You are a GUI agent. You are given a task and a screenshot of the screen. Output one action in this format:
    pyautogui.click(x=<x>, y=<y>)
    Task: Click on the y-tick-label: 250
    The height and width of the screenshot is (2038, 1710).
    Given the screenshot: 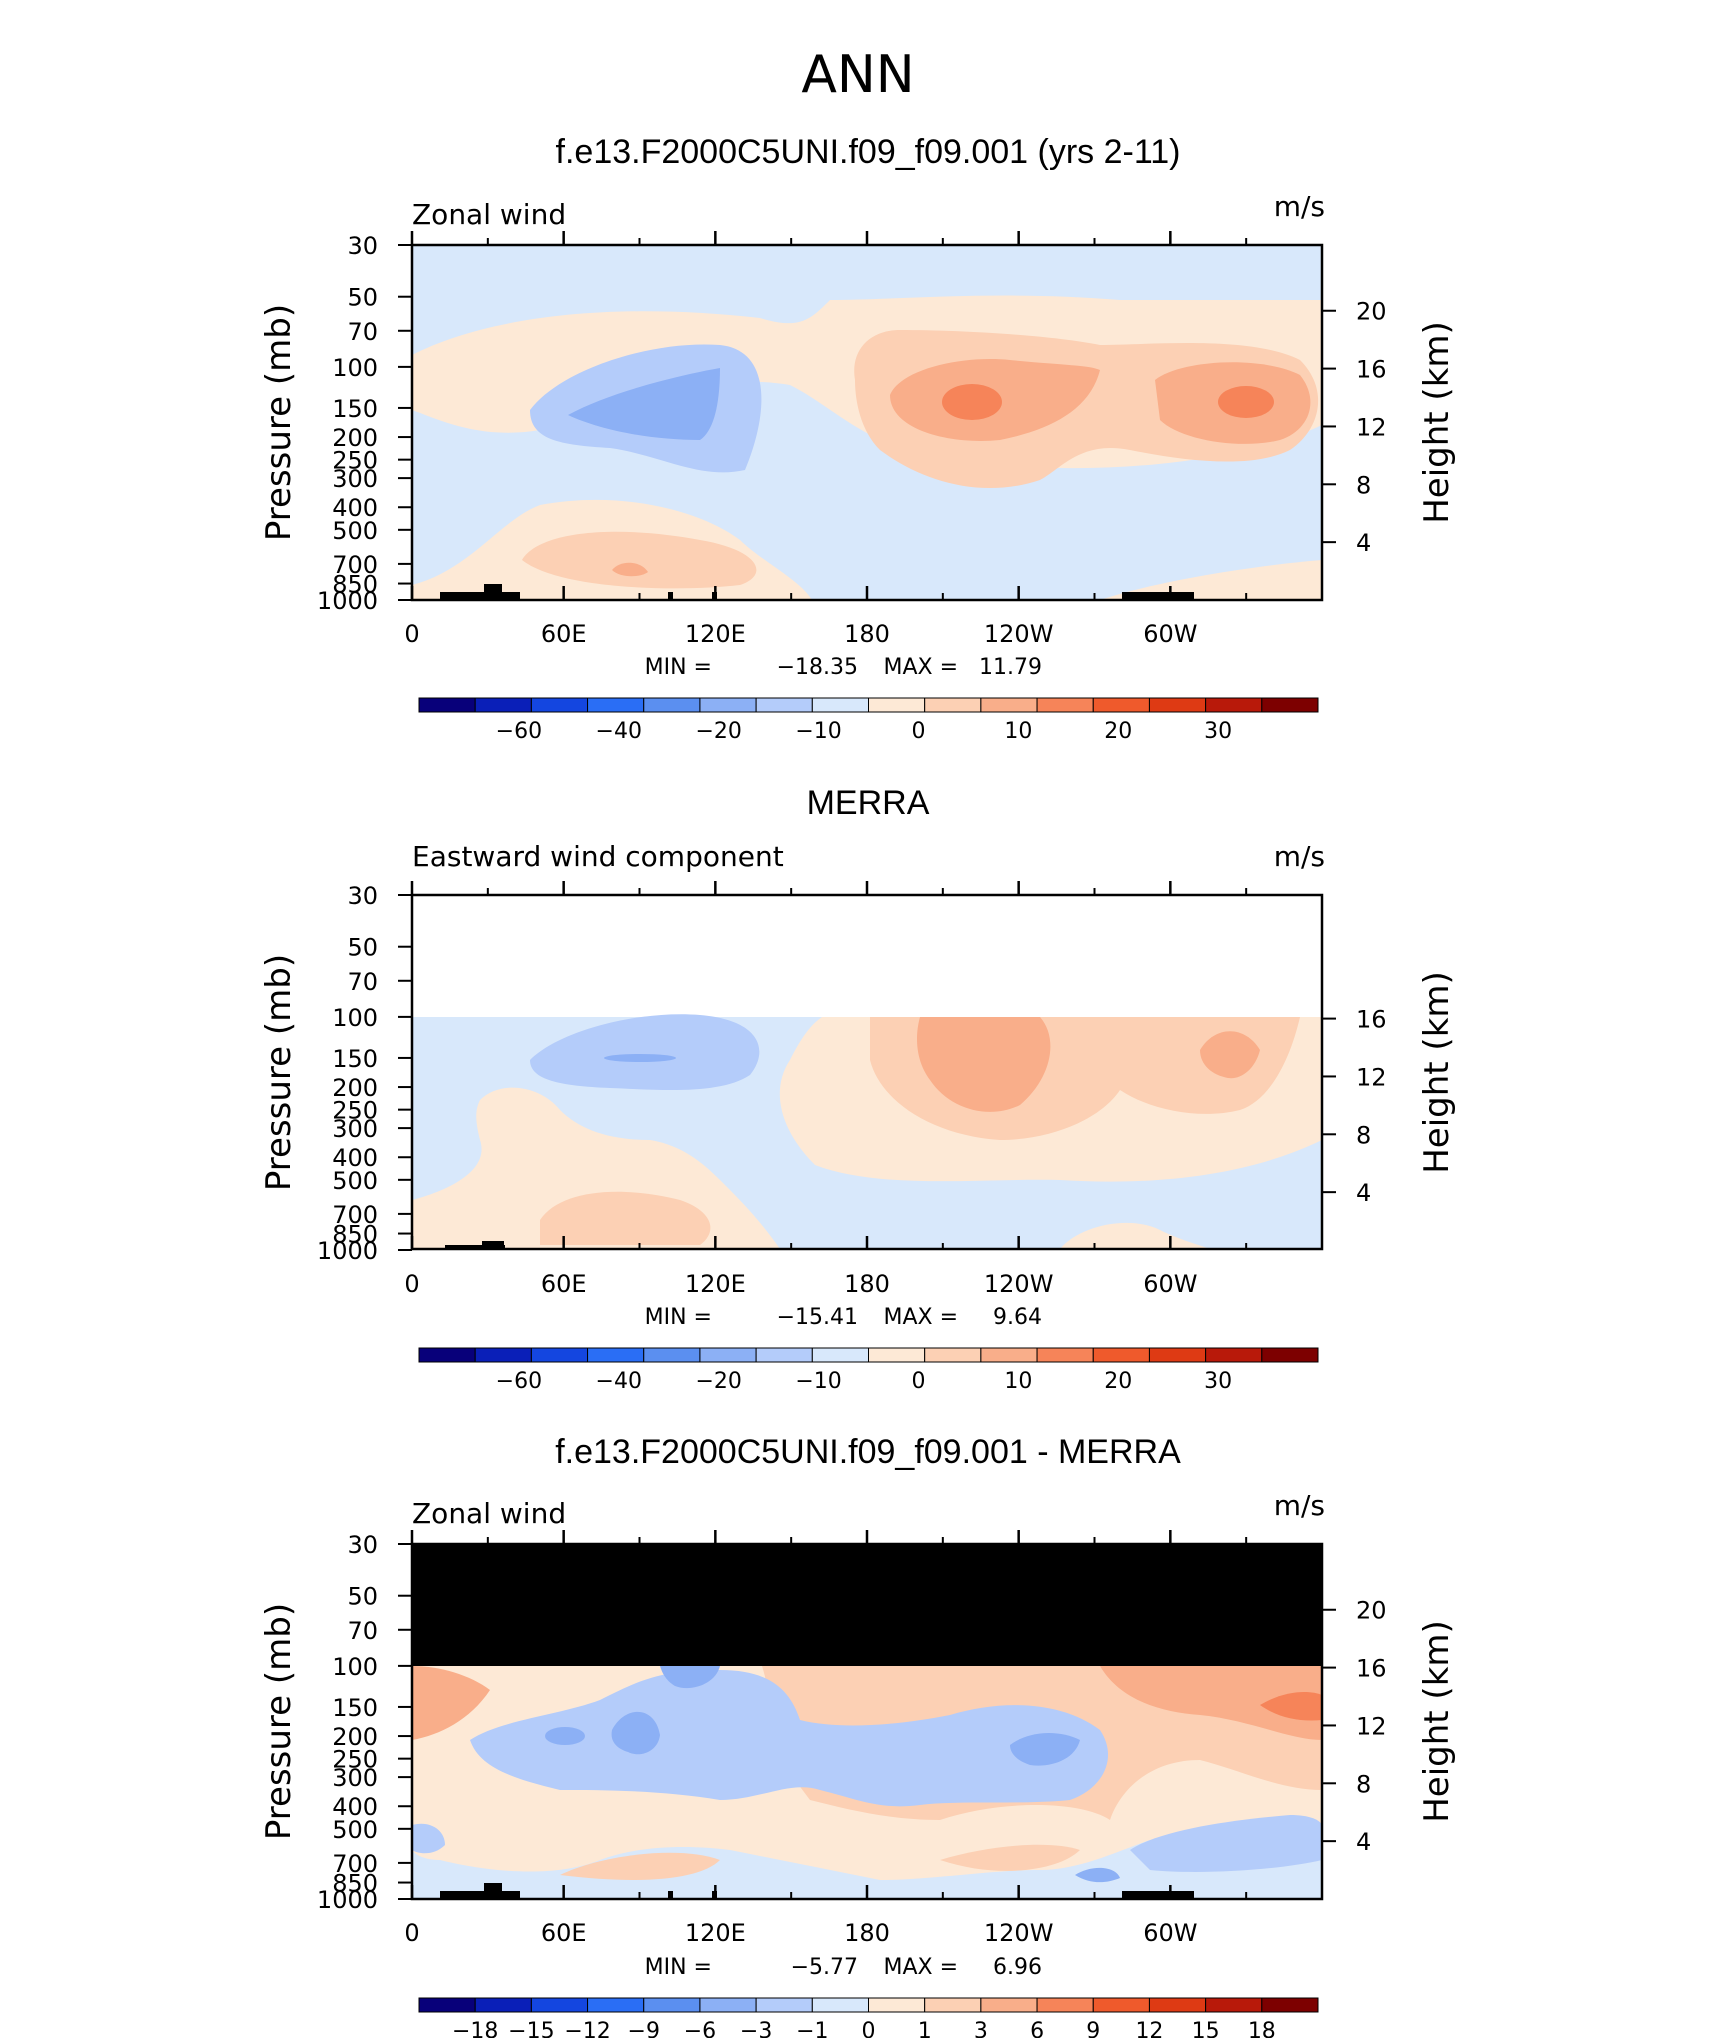 What is the action you would take?
    pyautogui.click(x=355, y=1760)
    